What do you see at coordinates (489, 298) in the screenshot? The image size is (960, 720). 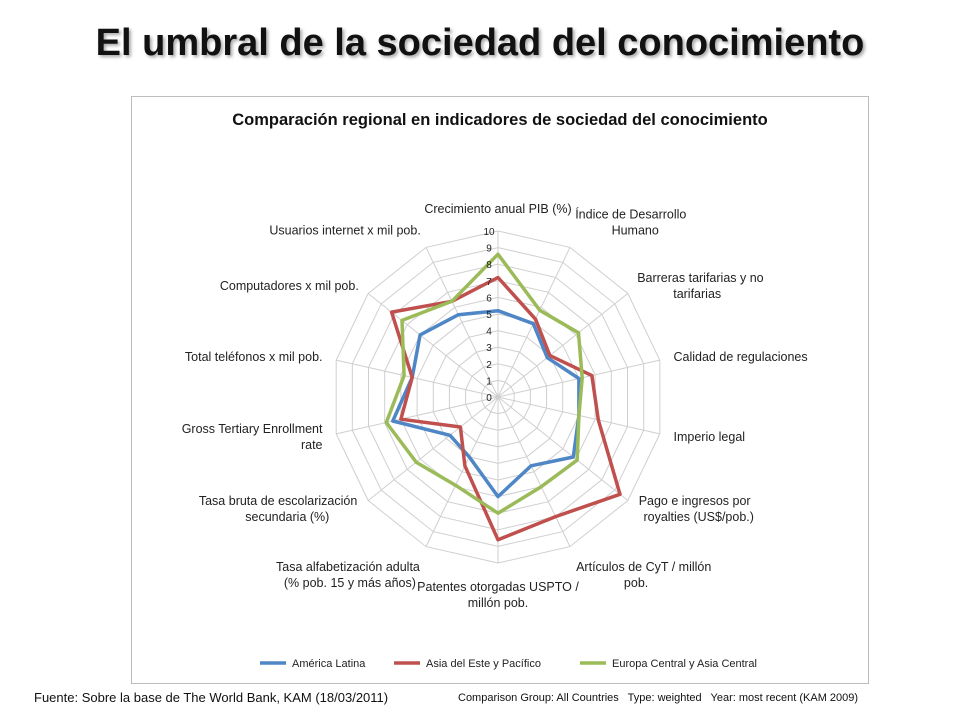 I see `tick-label: 6` at bounding box center [489, 298].